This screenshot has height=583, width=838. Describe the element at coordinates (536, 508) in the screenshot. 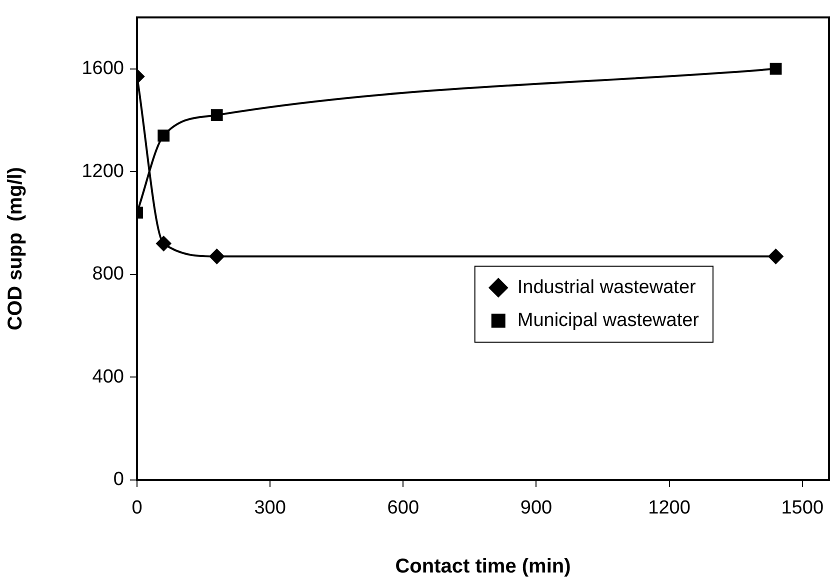

I see `x-tick-label: 900` at that location.